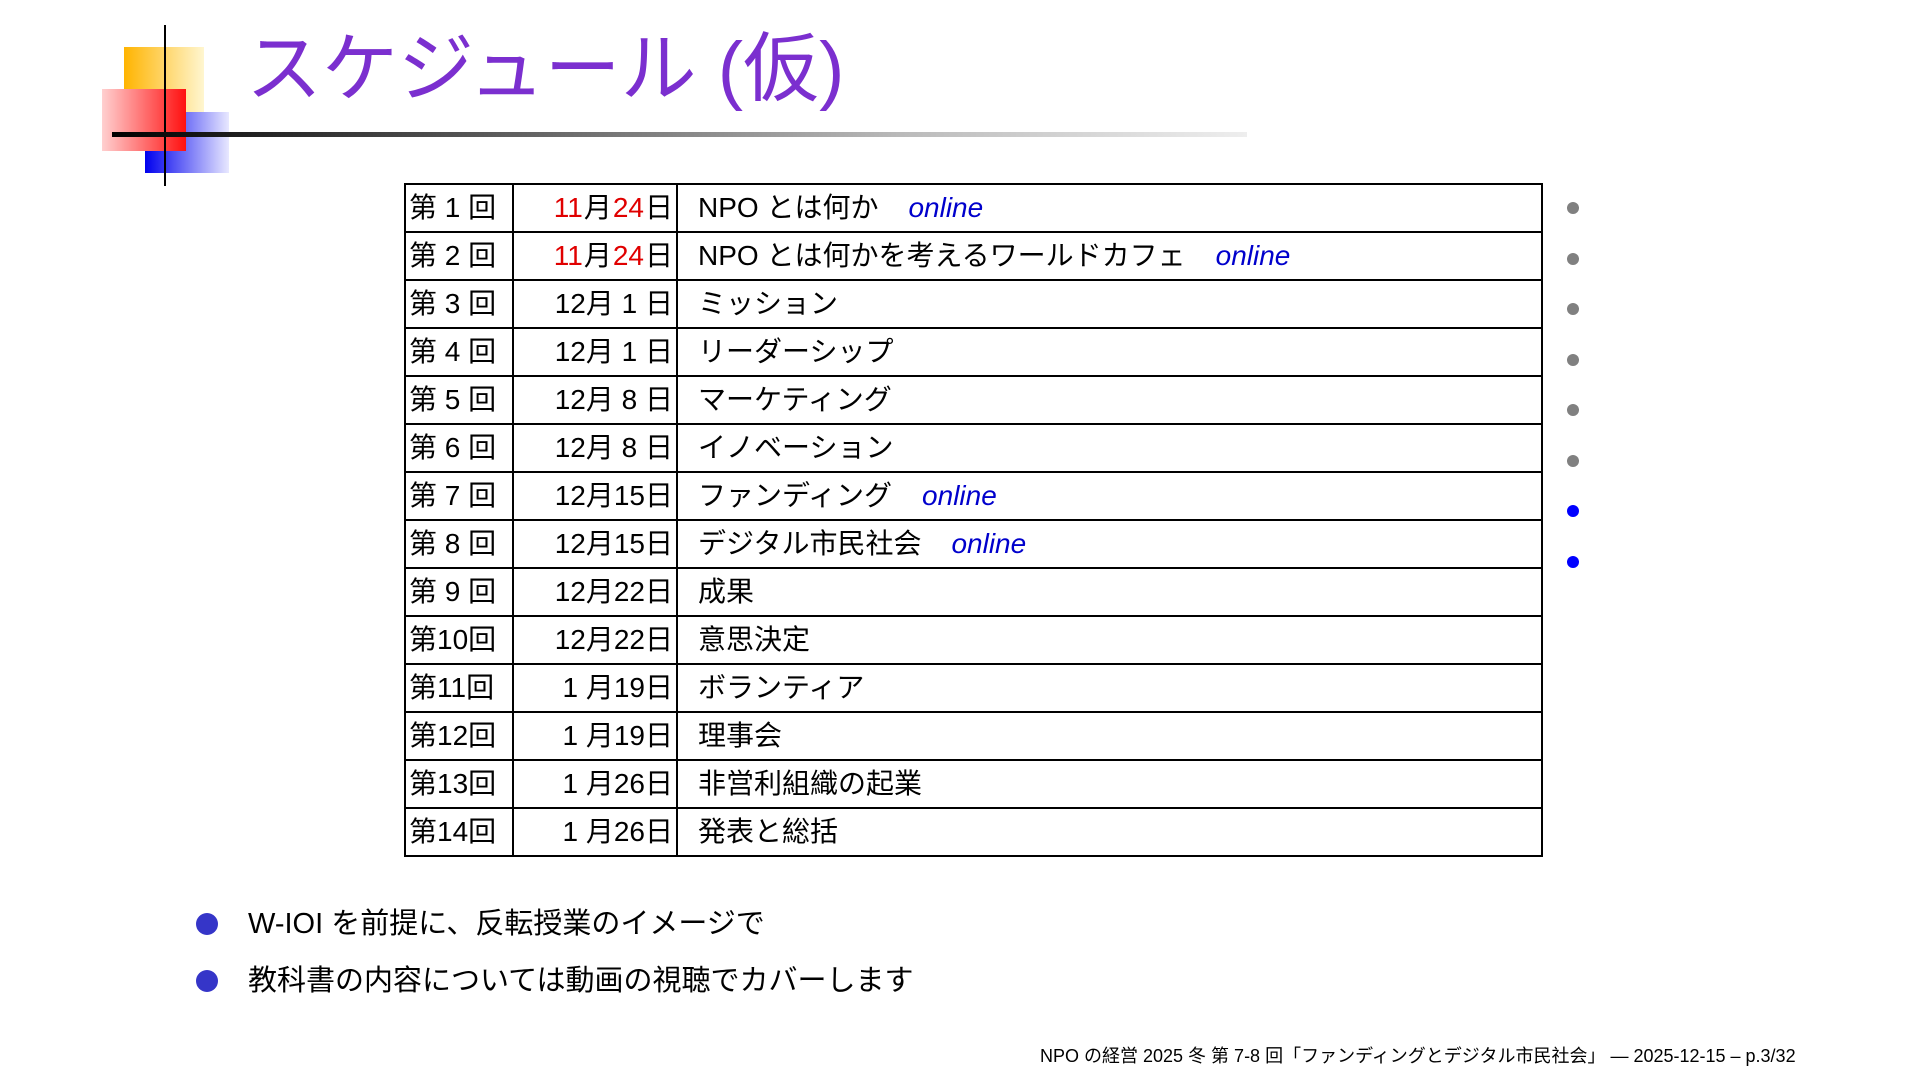 The height and width of the screenshot is (1081, 1920). Describe the element at coordinates (1109, 640) in the screenshot. I see `session-topic: 意思決定` at that location.